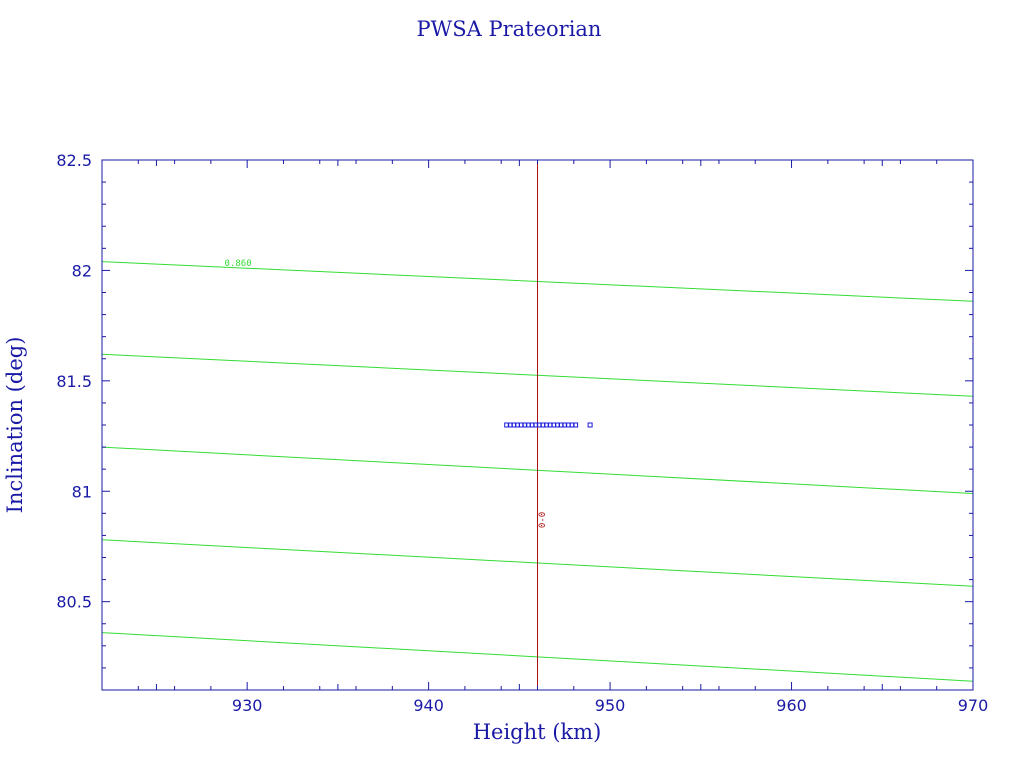  I want to click on y-axis-label: Inclination (deg), so click(15, 425).